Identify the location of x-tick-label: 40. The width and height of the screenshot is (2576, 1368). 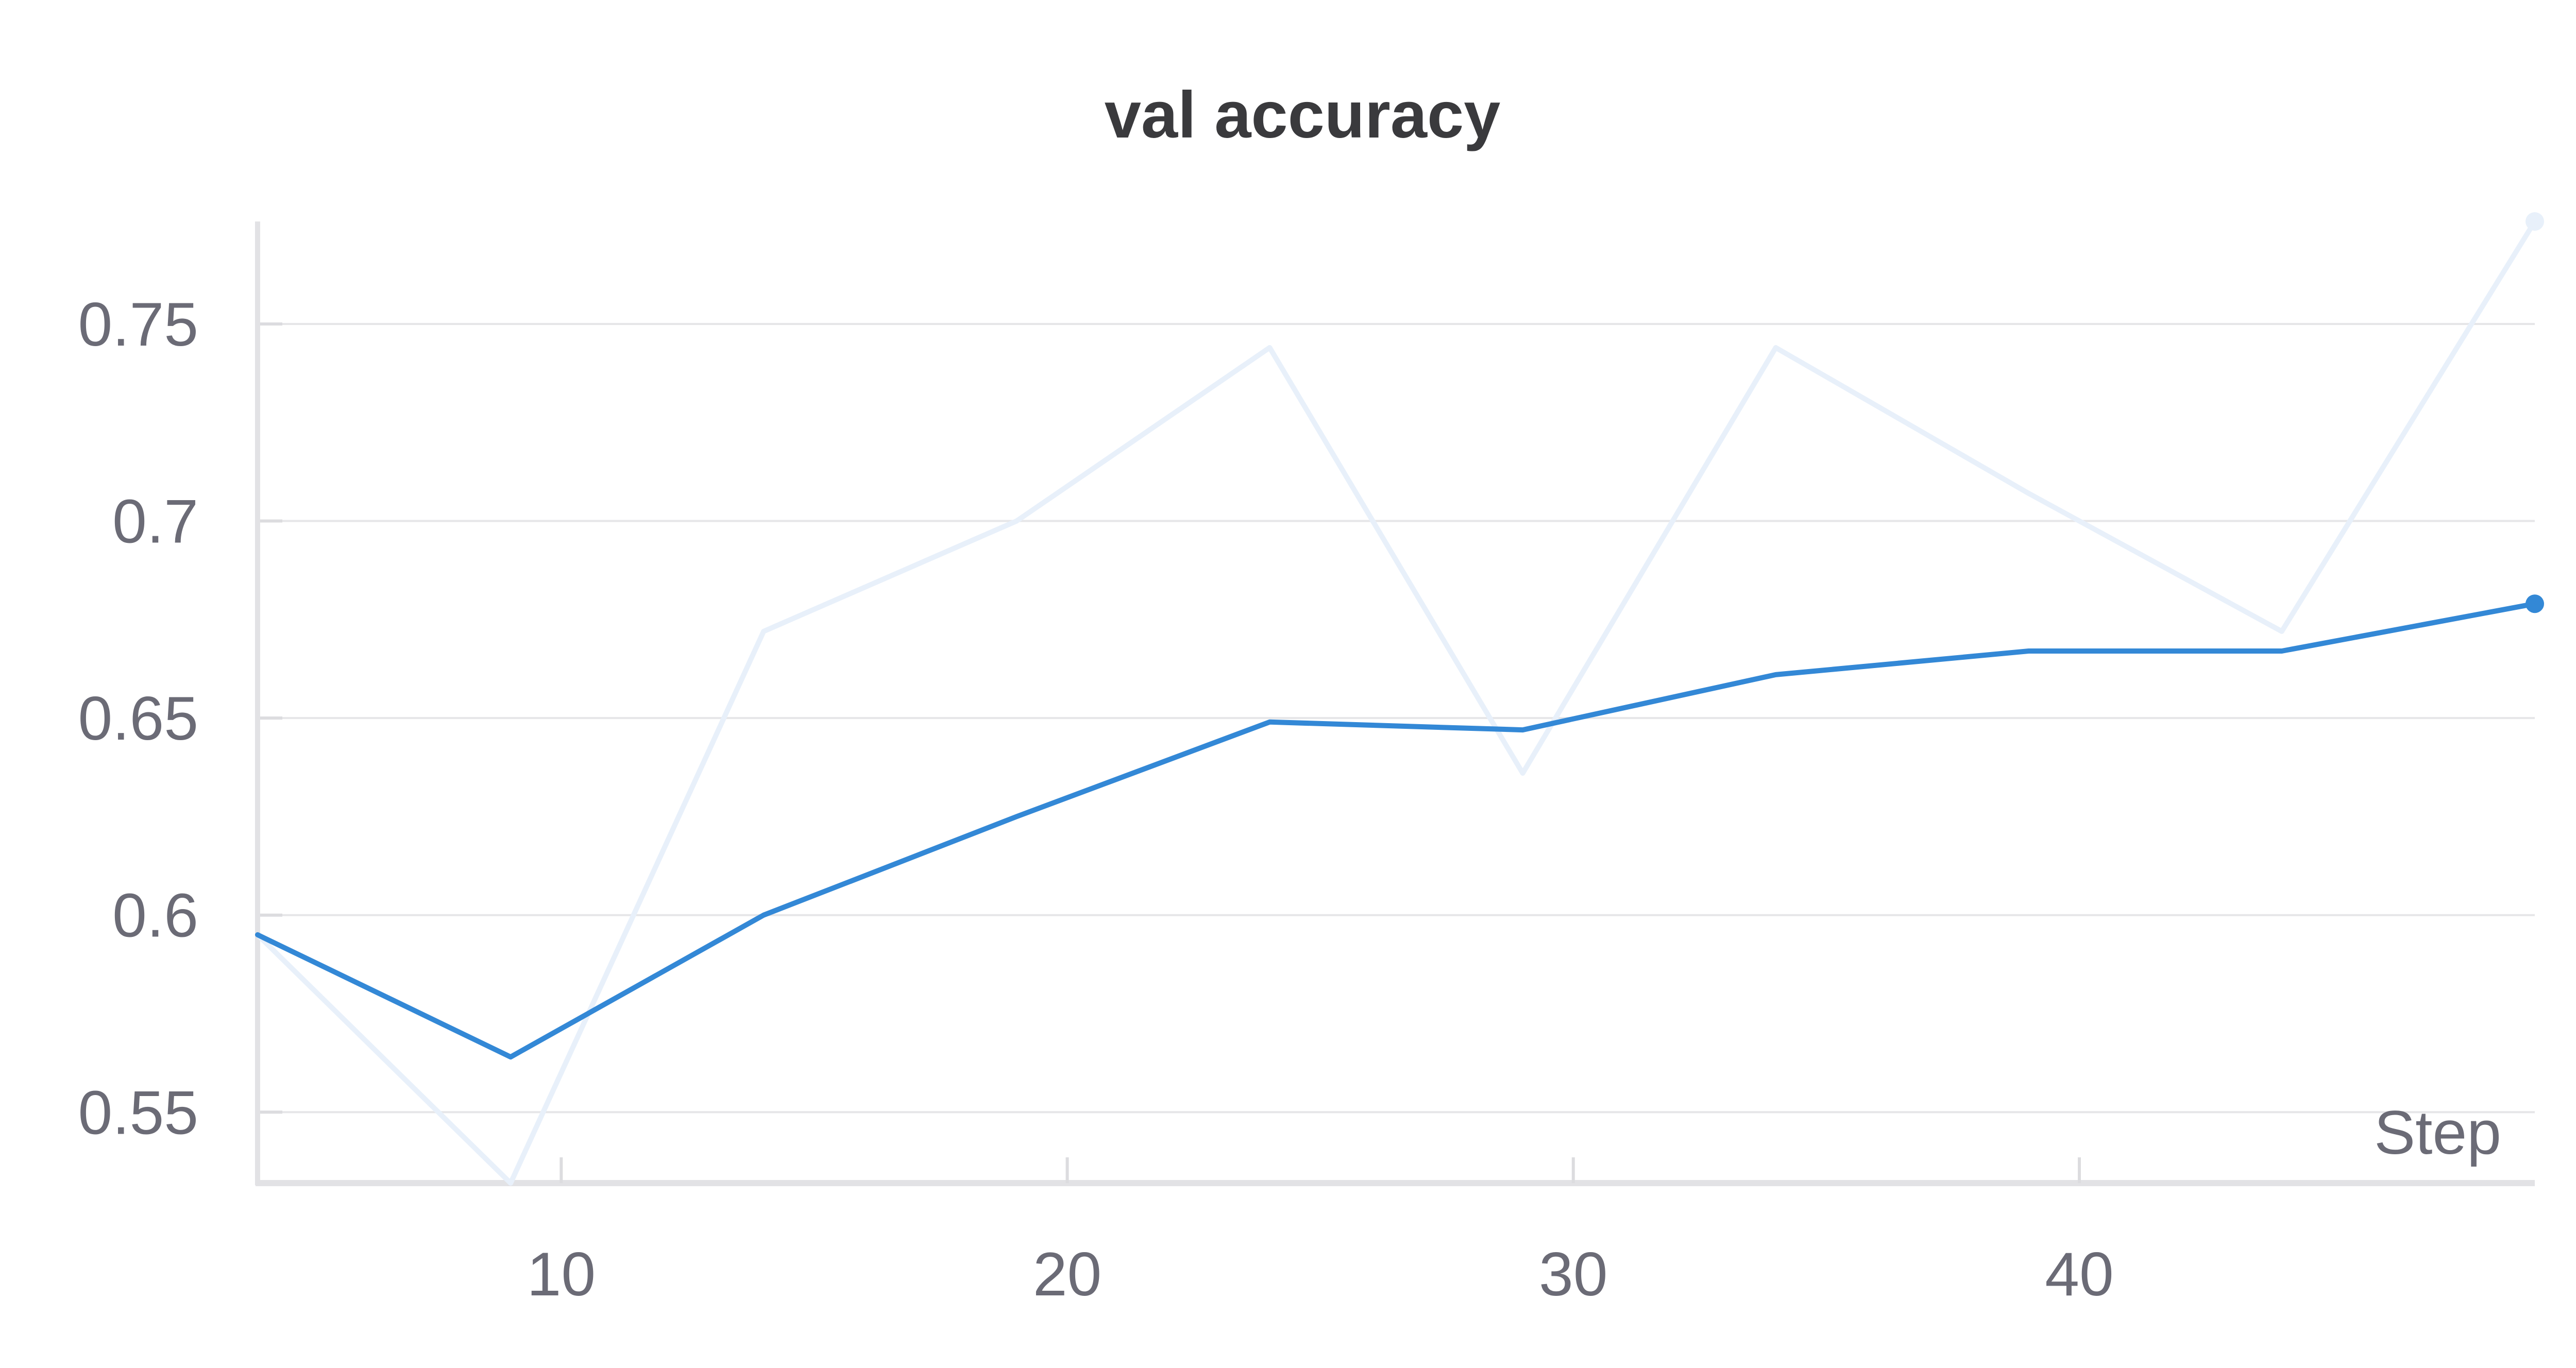
(2079, 1274).